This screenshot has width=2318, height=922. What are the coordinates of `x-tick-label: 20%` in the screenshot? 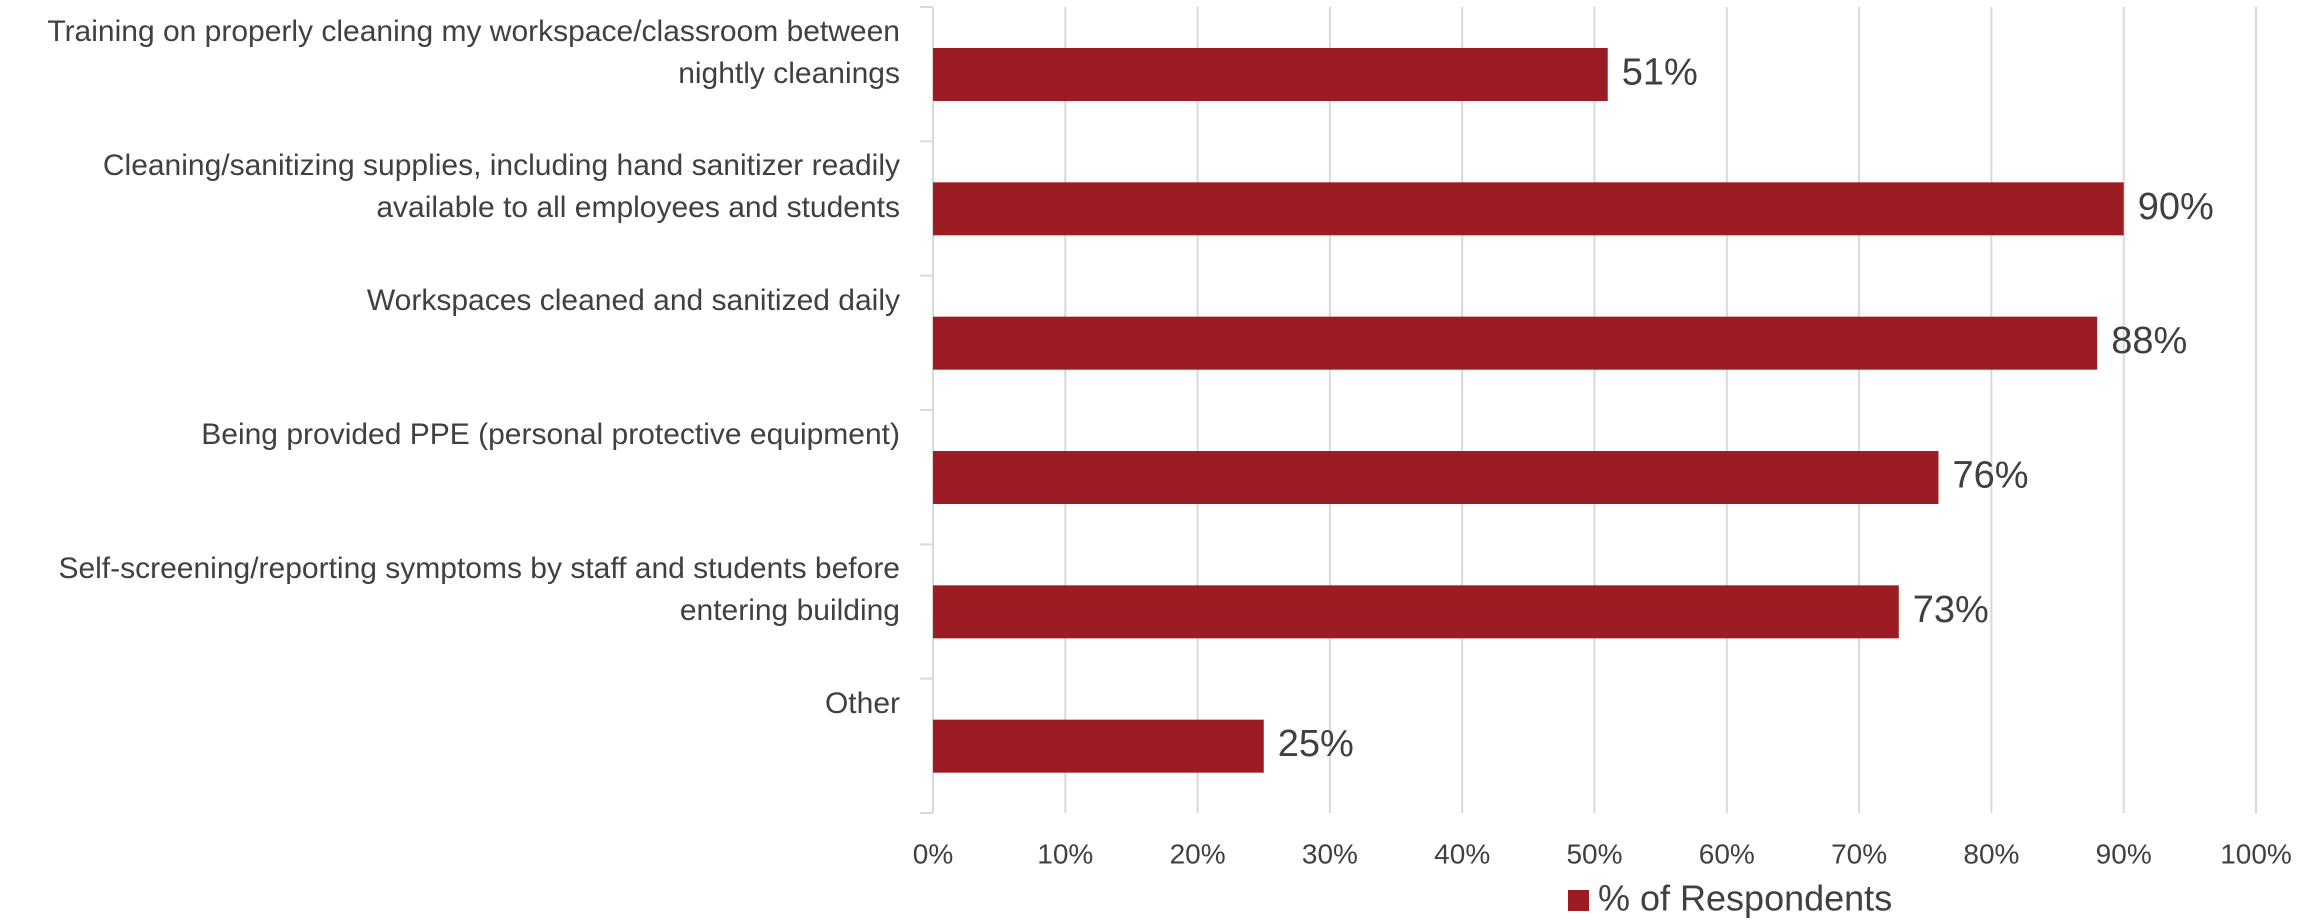 It's located at (1198, 853).